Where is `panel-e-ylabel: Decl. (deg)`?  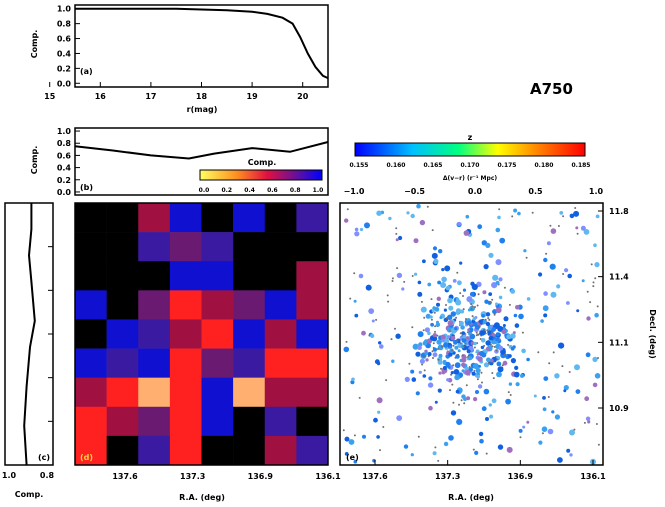 panel-e-ylabel: Decl. (deg) is located at coordinates (652, 334).